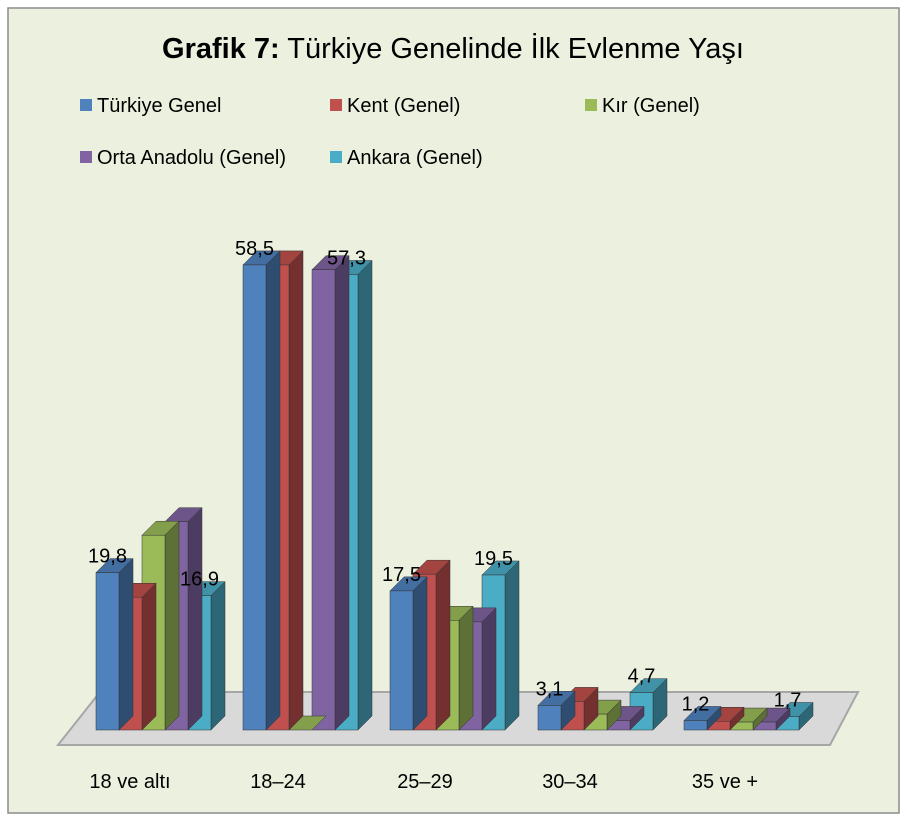 This screenshot has height=821, width=907. I want to click on legend-label: Ankara (Genel), so click(415, 158).